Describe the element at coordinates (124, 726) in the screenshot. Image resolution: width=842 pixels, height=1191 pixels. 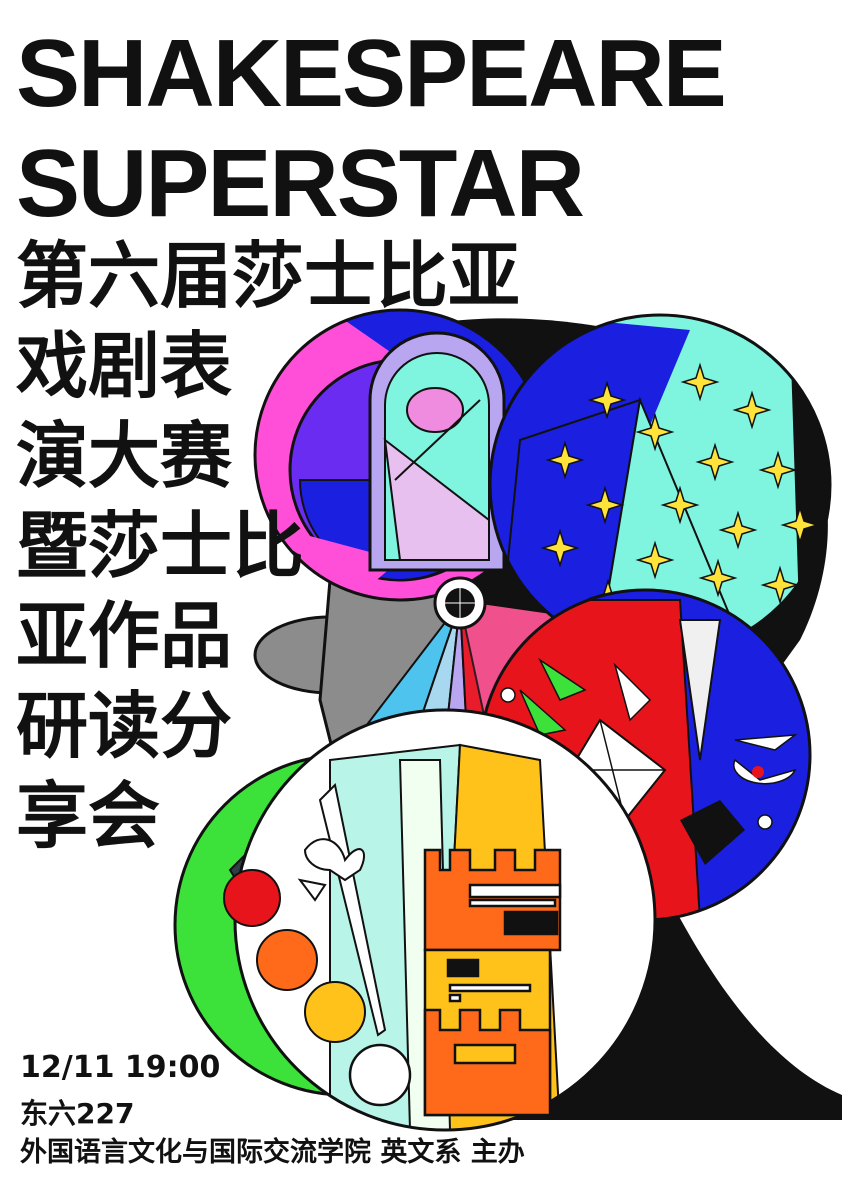
I see `title-cn-line-6: 研读分` at that location.